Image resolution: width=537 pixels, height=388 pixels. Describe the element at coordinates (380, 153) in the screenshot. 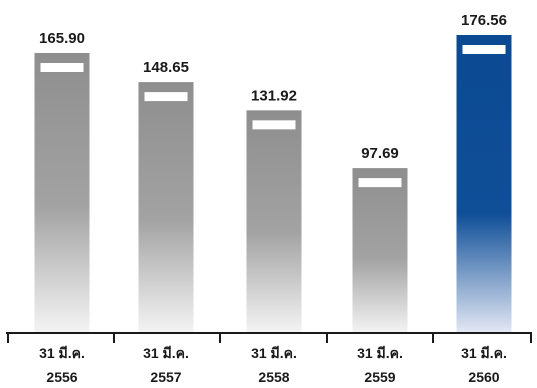

I see `value-label-2559: 97.69` at that location.